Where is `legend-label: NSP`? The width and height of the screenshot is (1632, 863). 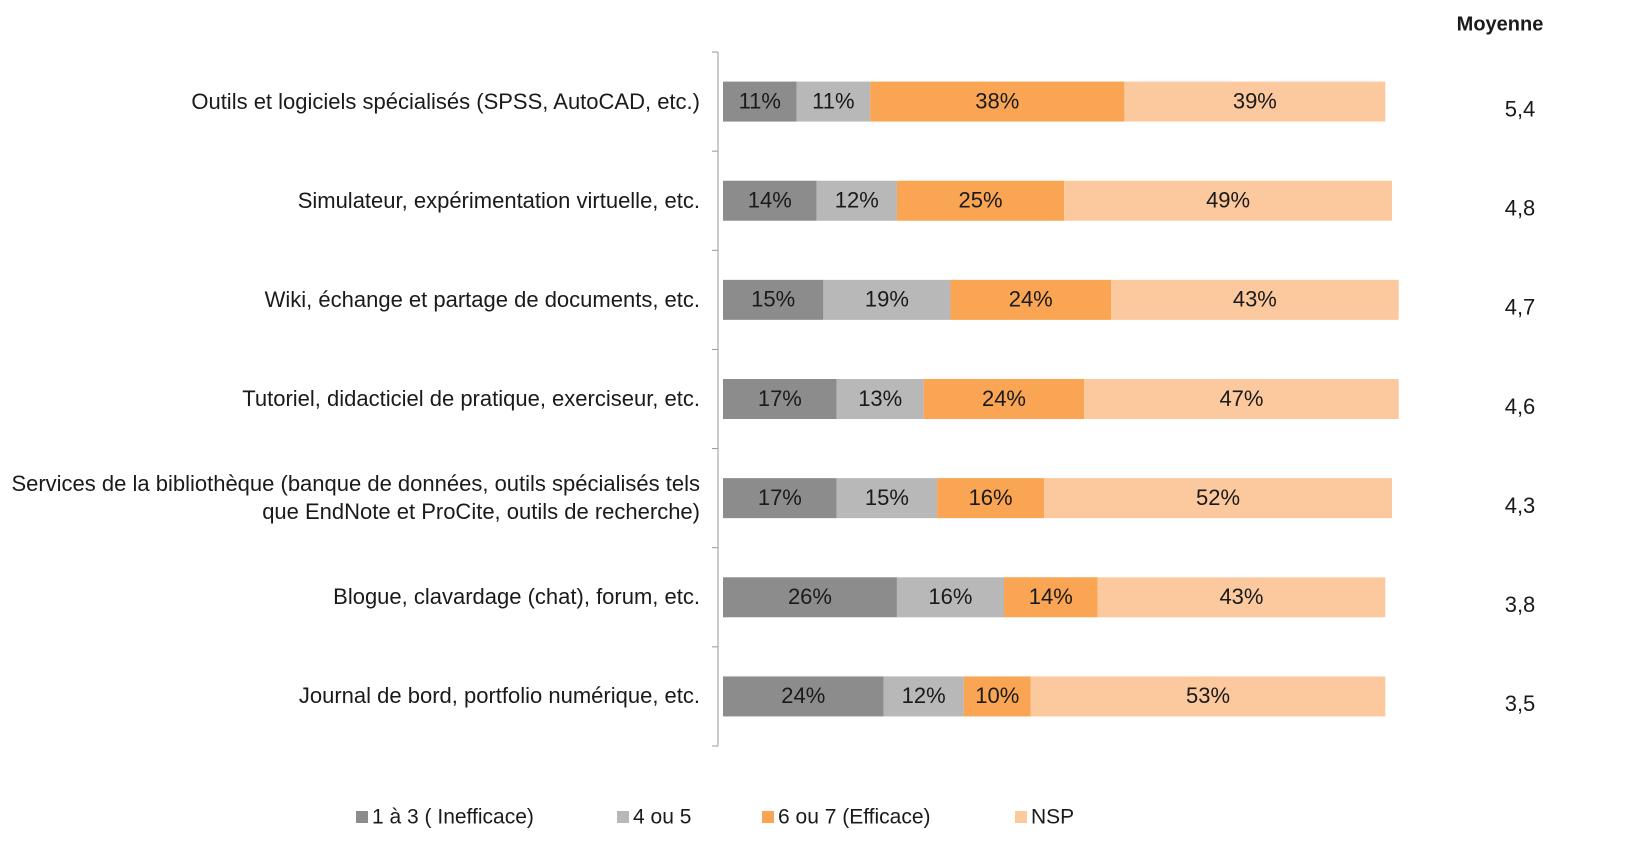
legend-label: NSP is located at coordinates (1052, 817).